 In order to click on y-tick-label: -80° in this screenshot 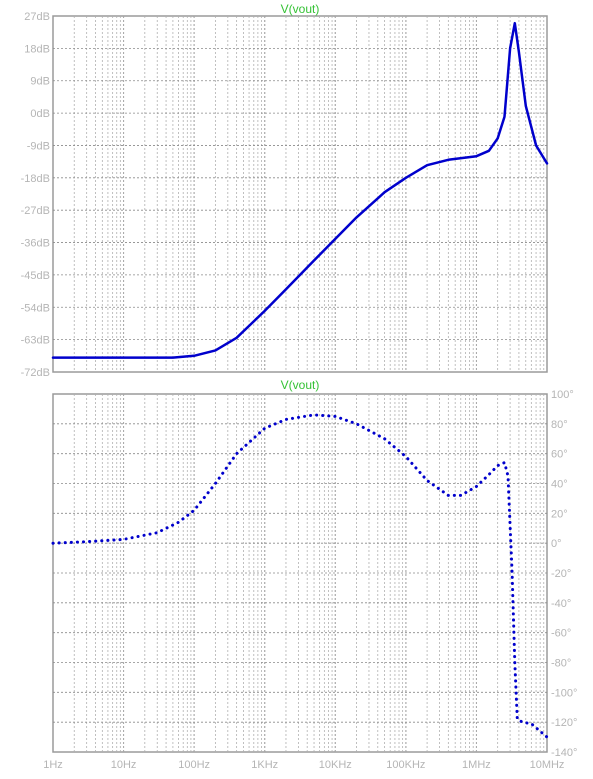, I will do `click(561, 664)`.